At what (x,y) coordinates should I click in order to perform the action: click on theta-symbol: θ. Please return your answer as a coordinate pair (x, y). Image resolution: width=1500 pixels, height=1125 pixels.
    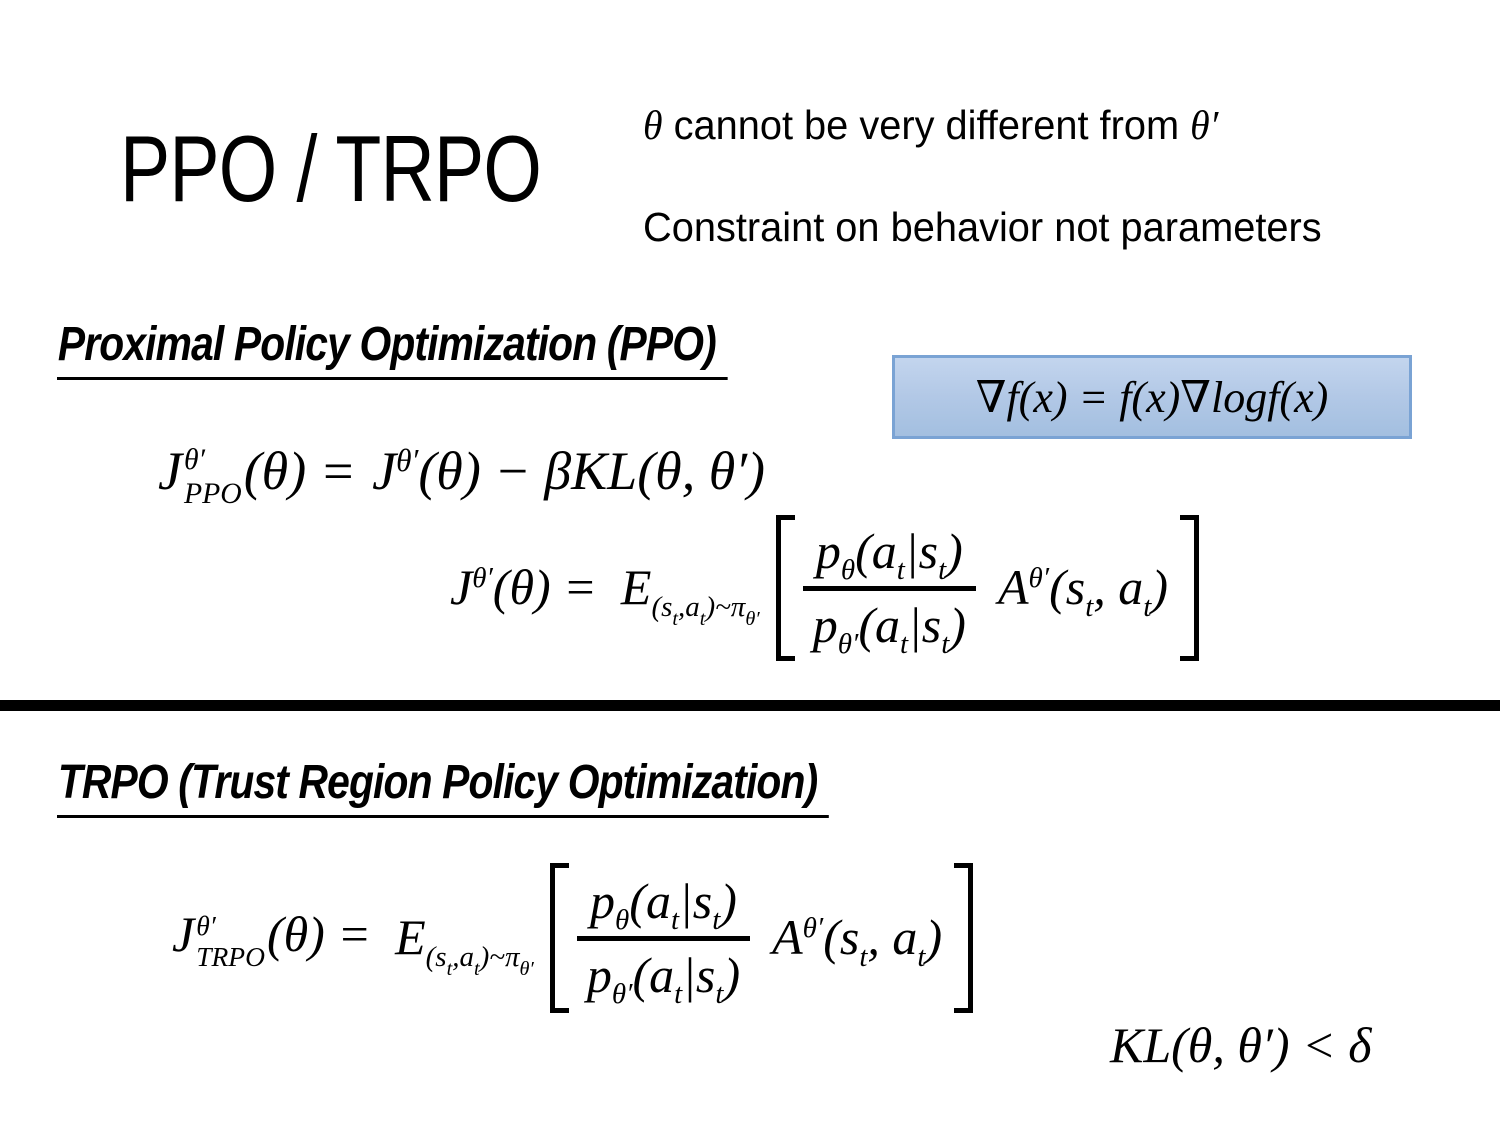
    Looking at the image, I should click on (653, 125).